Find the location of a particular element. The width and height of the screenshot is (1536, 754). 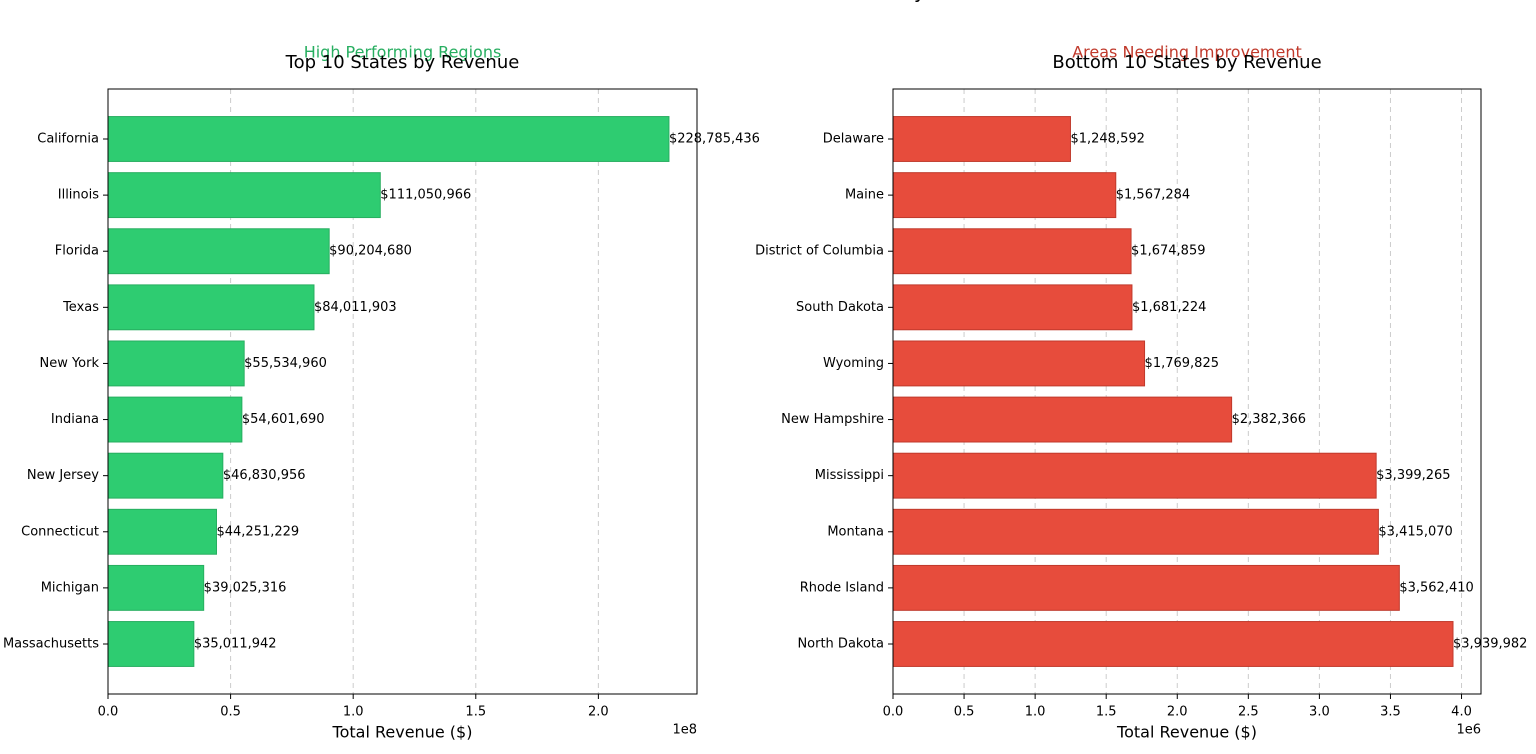

subplot-title: Top 10 States by Revenue is located at coordinates (402, 62).